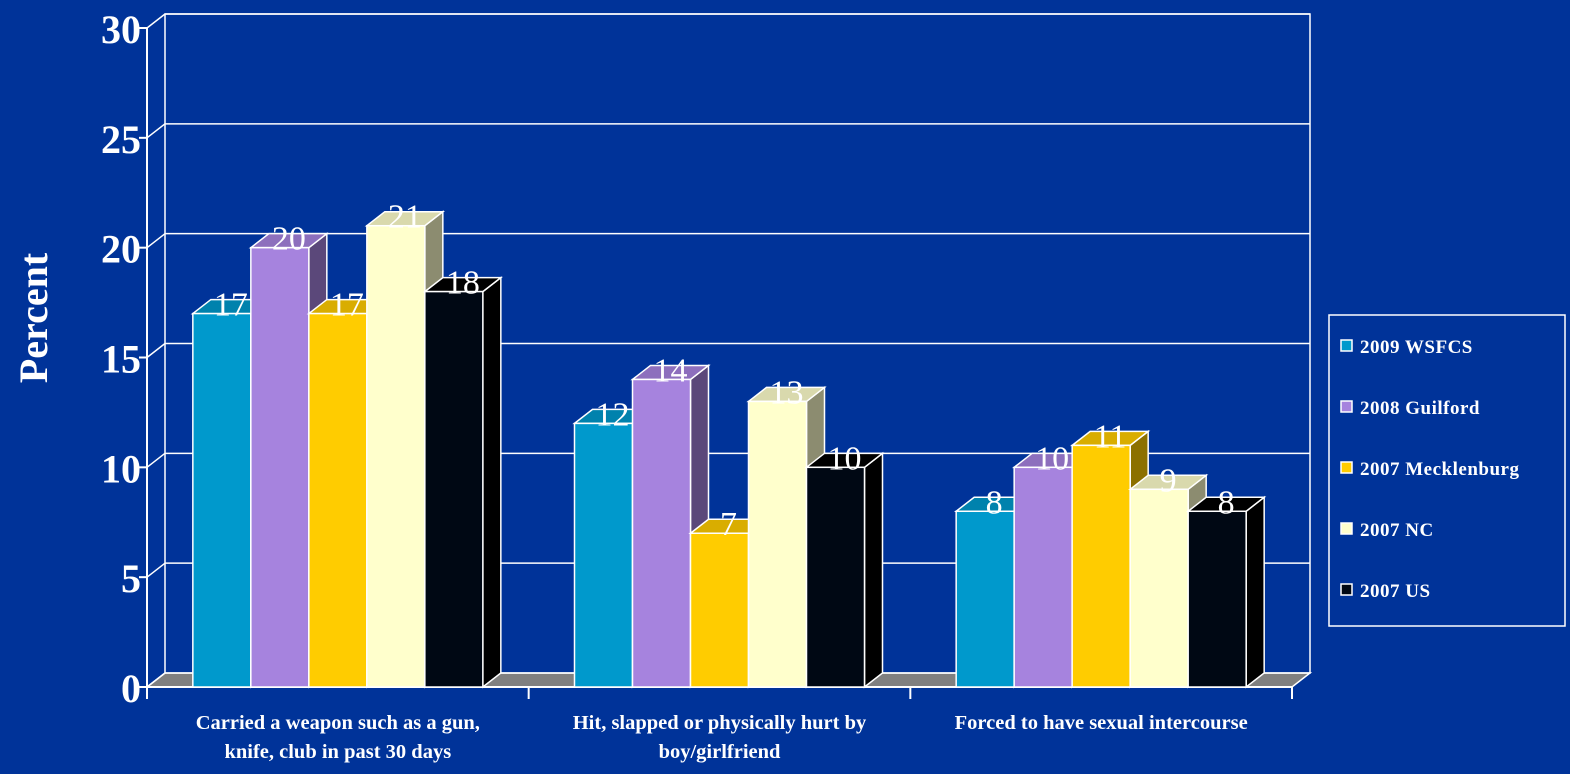  Describe the element at coordinates (1168, 480) in the screenshot. I see `data-label: 9` at that location.